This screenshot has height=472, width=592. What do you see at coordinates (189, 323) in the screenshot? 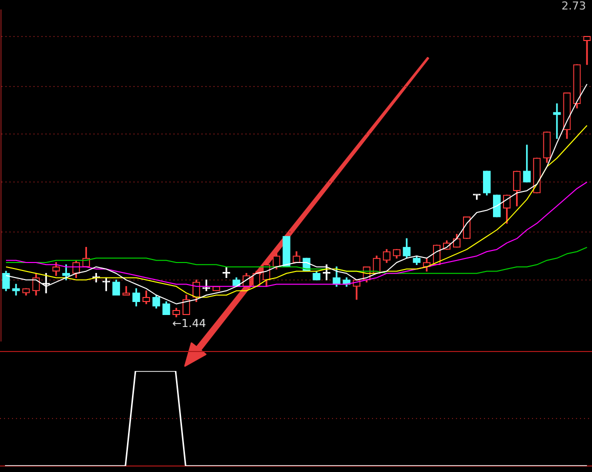
I see `annotation: ←1.44` at bounding box center [189, 323].